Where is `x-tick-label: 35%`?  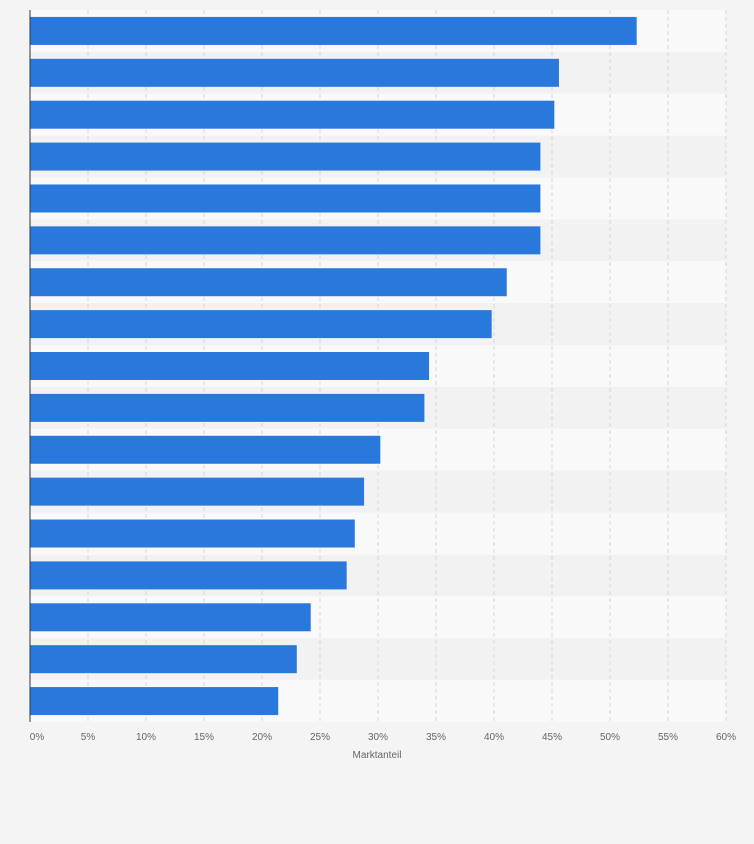 x-tick-label: 35% is located at coordinates (436, 737).